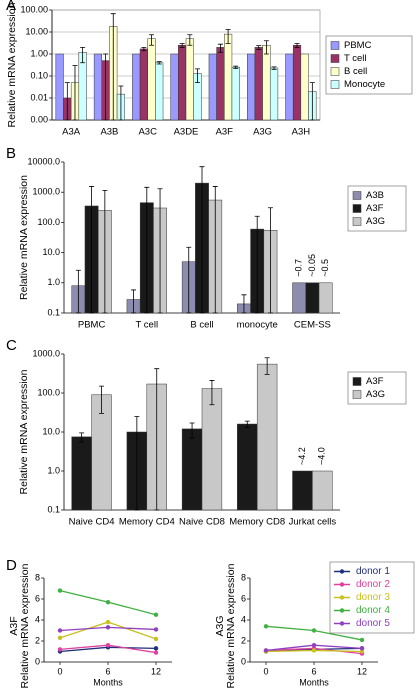  I want to click on y-tick-label: 1.00, so click(39, 53).